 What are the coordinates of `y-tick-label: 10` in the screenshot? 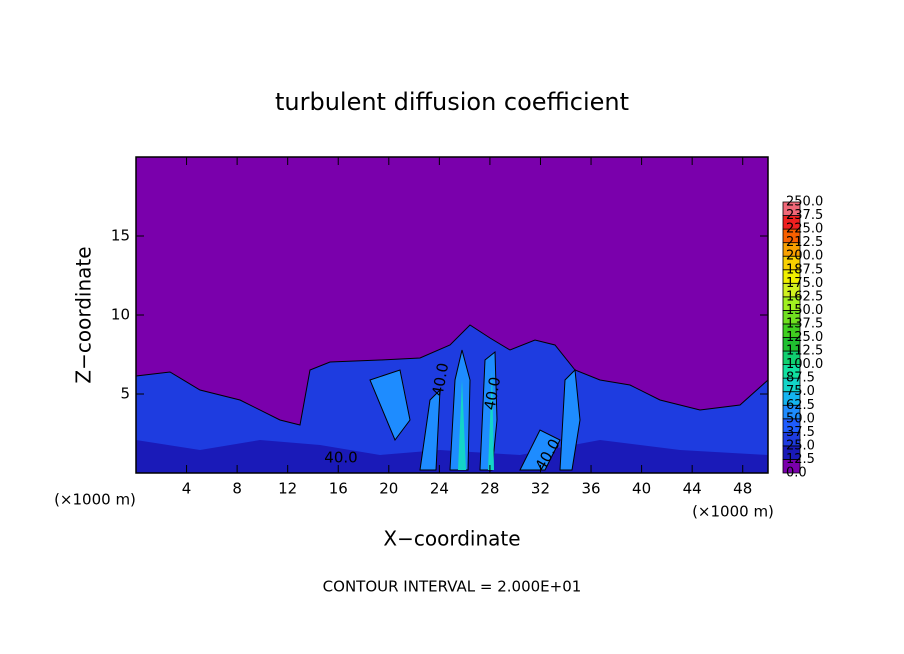 It's located at (120, 315).